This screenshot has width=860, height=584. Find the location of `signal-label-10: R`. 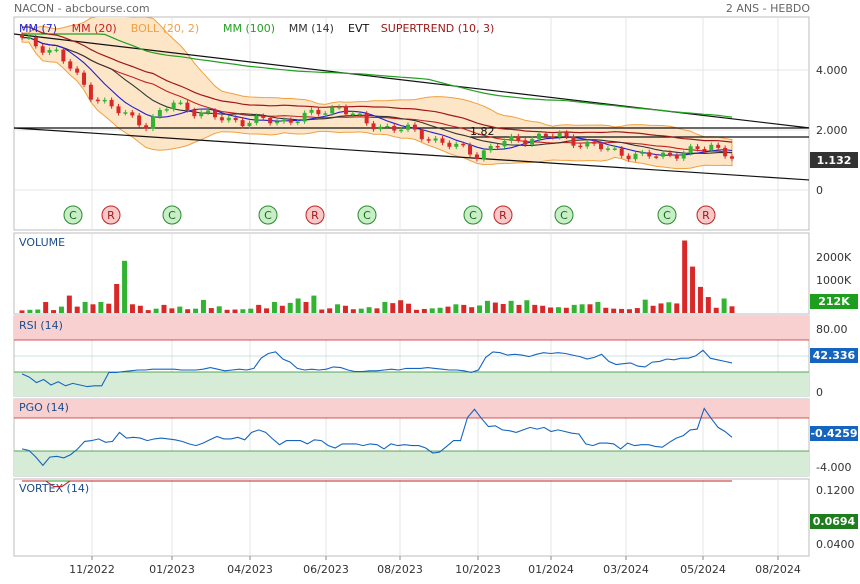

signal-label-10: R is located at coordinates (706, 215).